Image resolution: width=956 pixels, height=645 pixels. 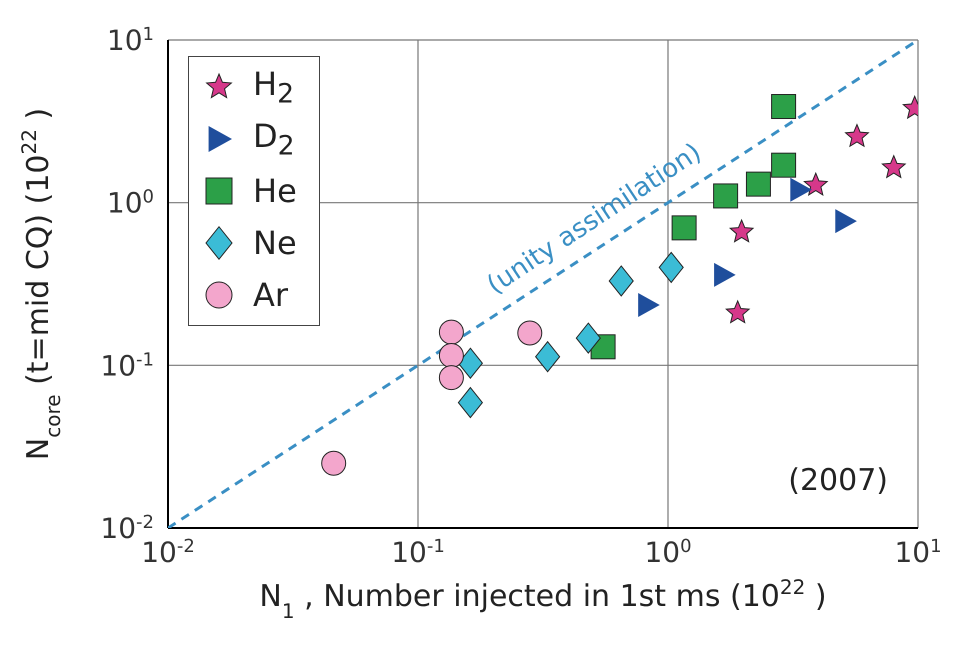 What do you see at coordinates (130, 40) in the screenshot?
I see `y-tick-label: 10$^{1}$` at bounding box center [130, 40].